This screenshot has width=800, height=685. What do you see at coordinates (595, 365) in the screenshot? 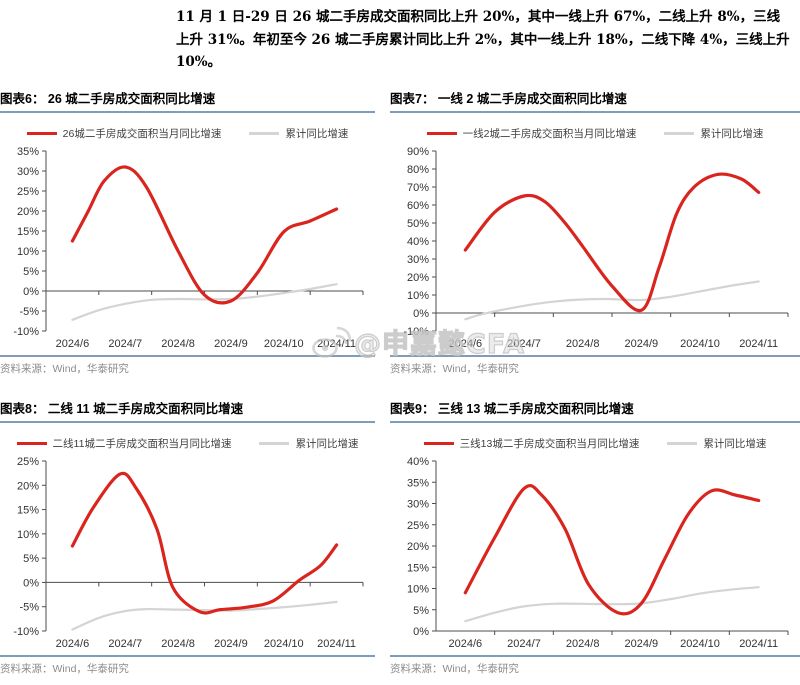
I see `figure-7-source: 资料来源：Wind，华泰研究` at bounding box center [595, 365].